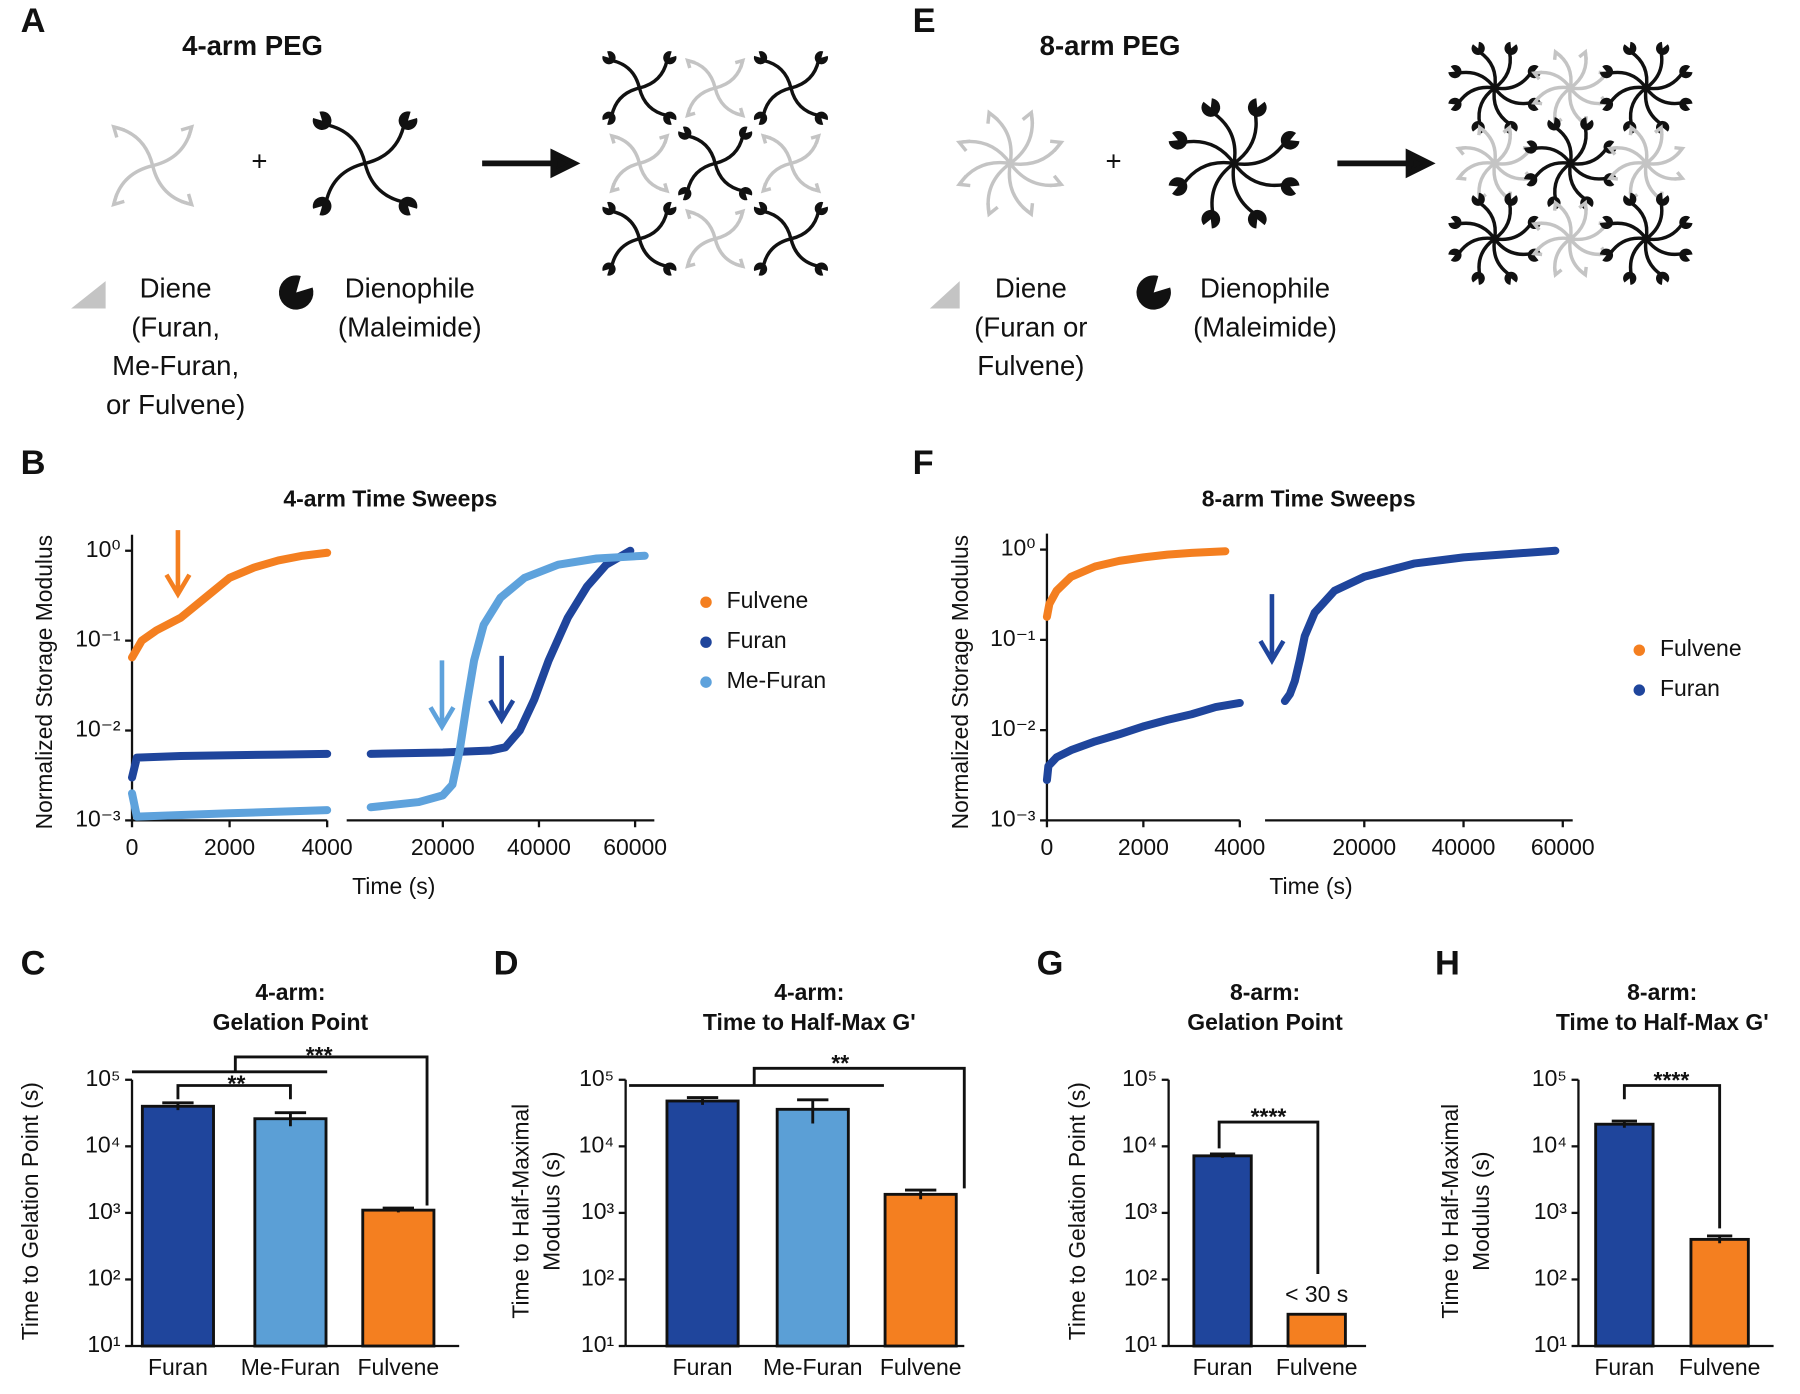  What do you see at coordinates (1450, 1211) in the screenshot?
I see `y-axis-label: Time to Half-Maximal` at bounding box center [1450, 1211].